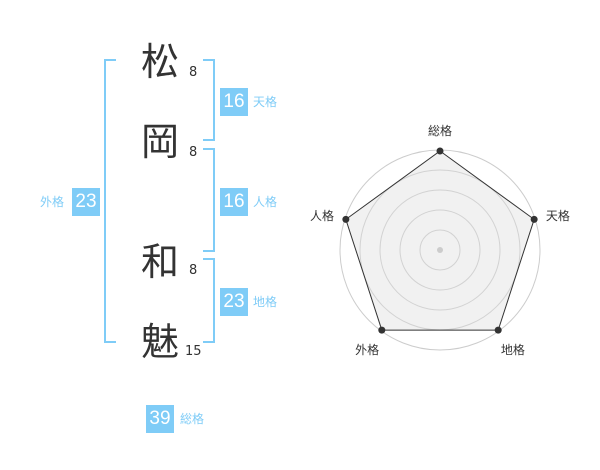 This screenshot has height=470, width=600. I want to click on radar-center, so click(440, 250).